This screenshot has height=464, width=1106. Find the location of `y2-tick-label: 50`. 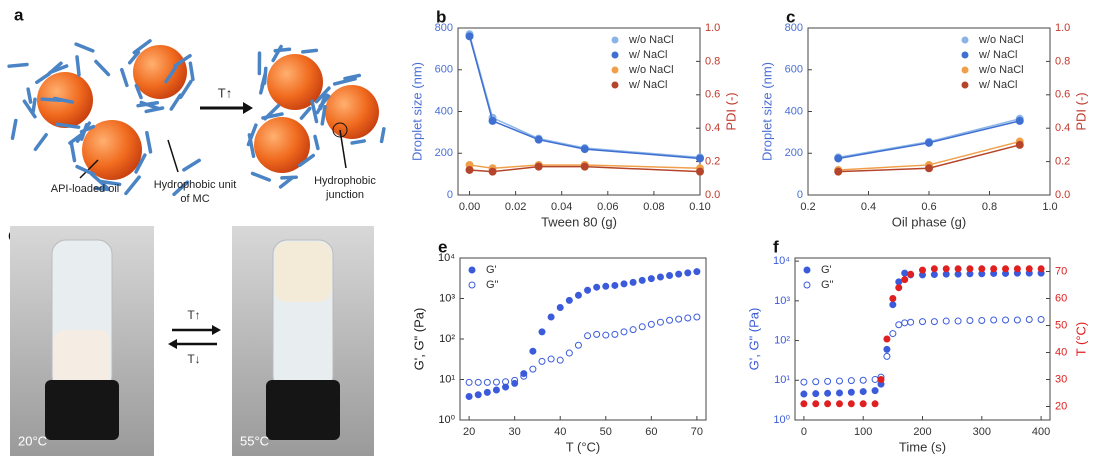

y2-tick-label: 50 is located at coordinates (1061, 325).